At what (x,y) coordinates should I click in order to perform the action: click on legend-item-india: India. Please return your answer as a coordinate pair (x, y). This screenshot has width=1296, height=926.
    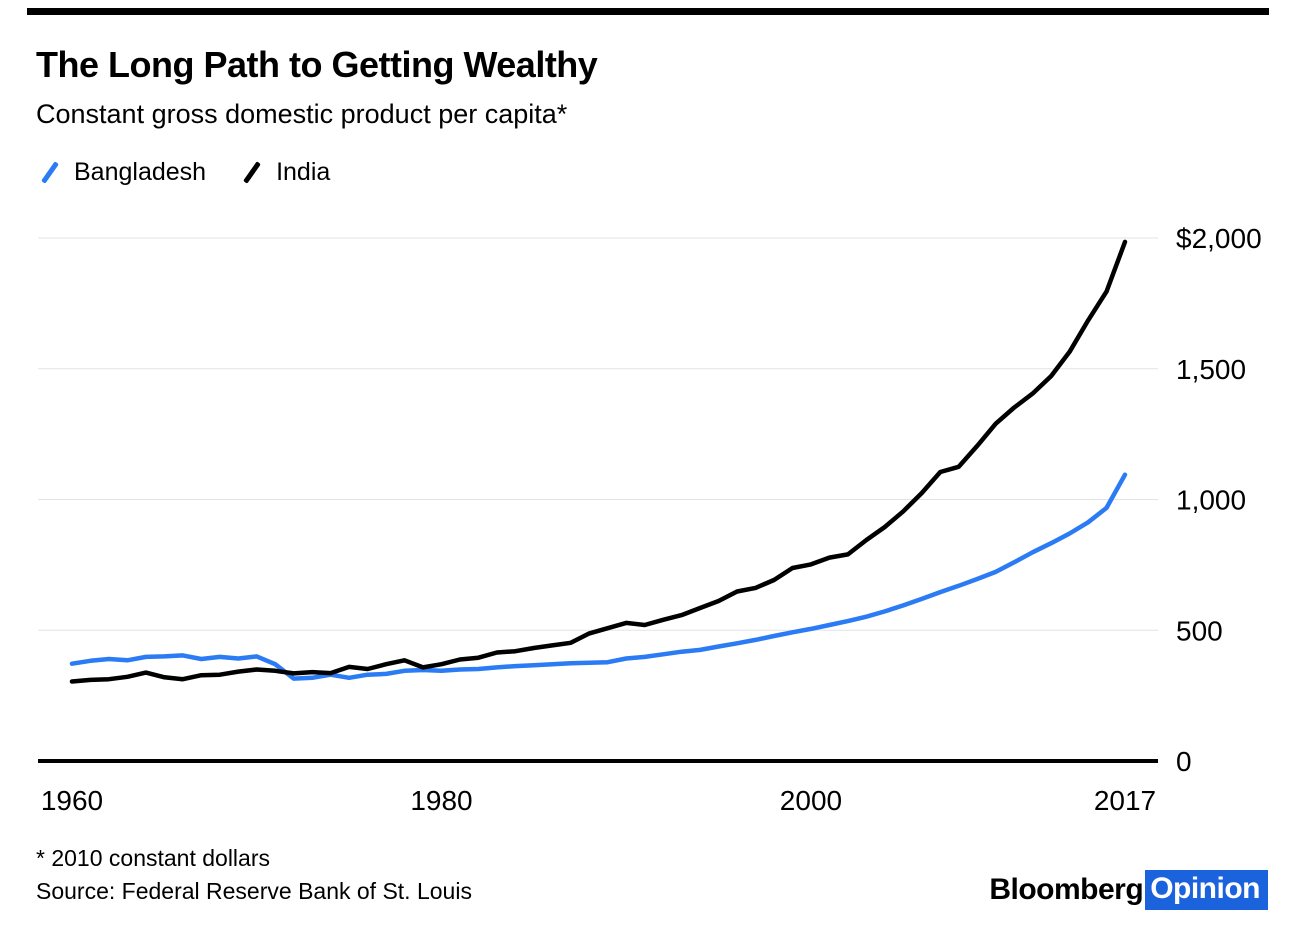
    Looking at the image, I should click on (285, 172).